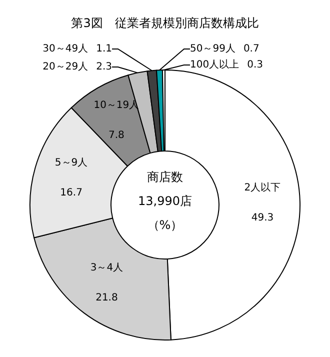  What do you see at coordinates (215, 64) in the screenshot?
I see `slice-label: 100人以上` at bounding box center [215, 64].